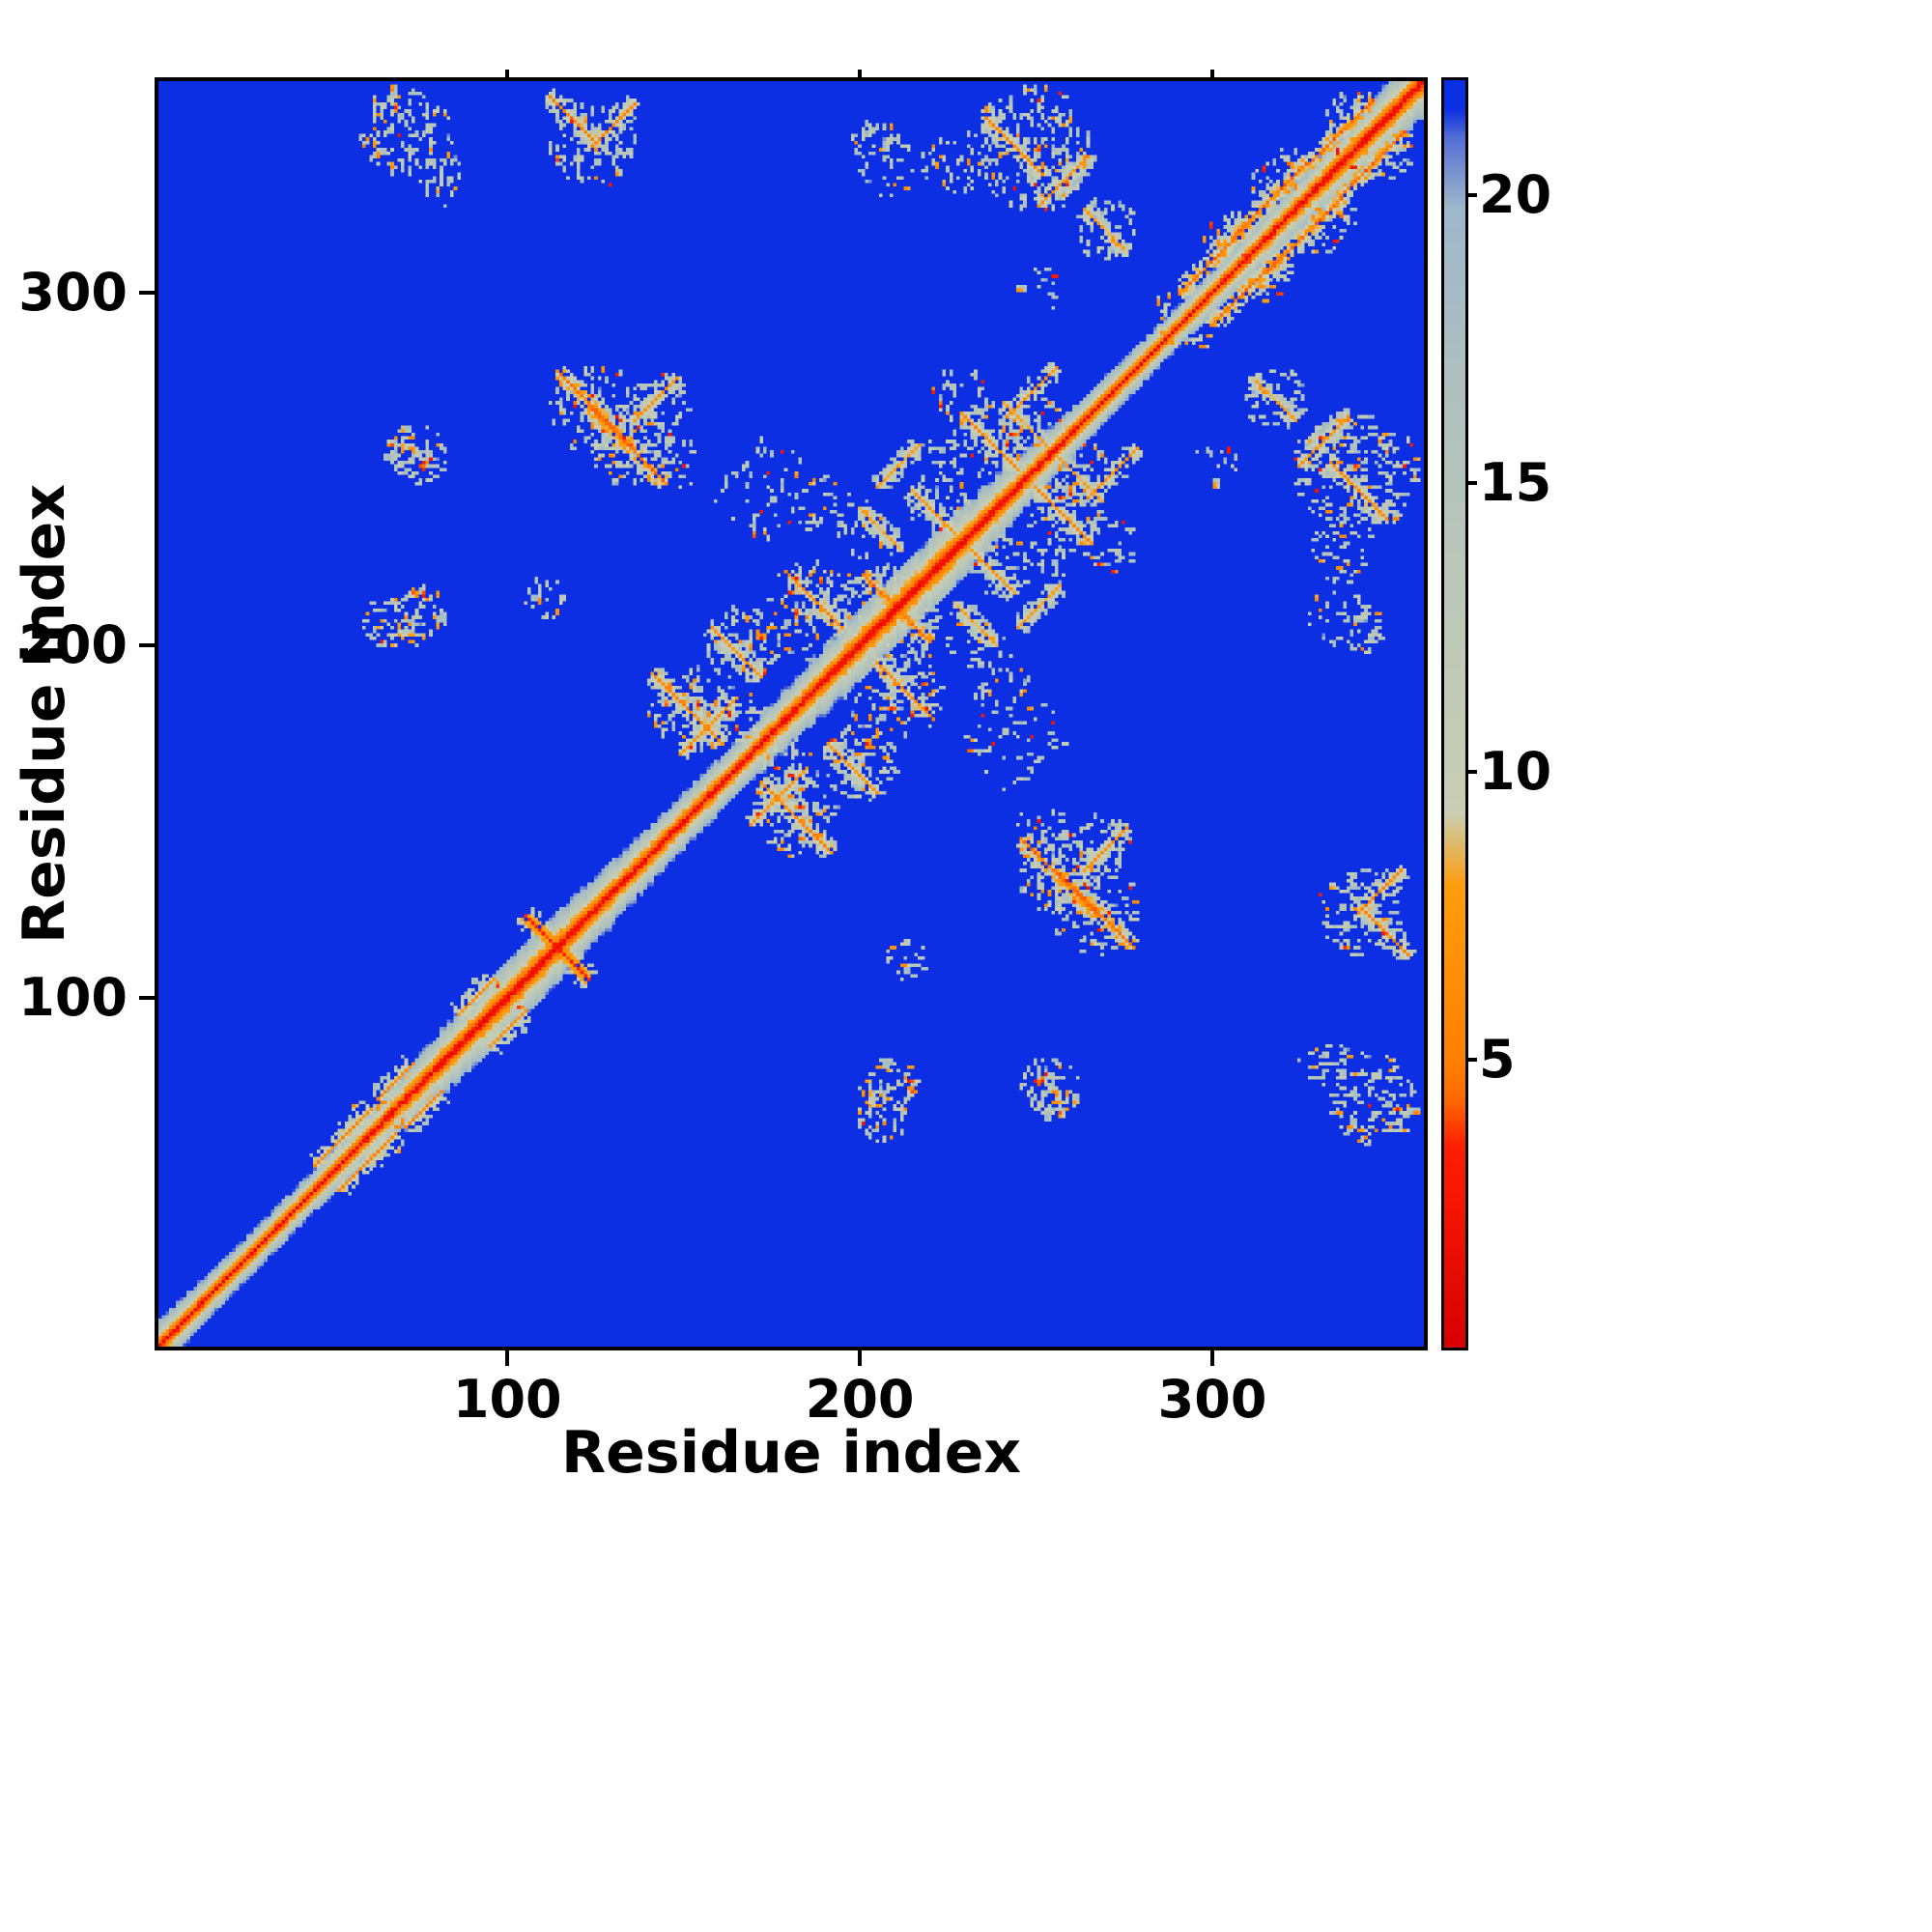 This screenshot has height=1932, width=1932. What do you see at coordinates (73, 292) in the screenshot?
I see `y-tick-label: 300` at bounding box center [73, 292].